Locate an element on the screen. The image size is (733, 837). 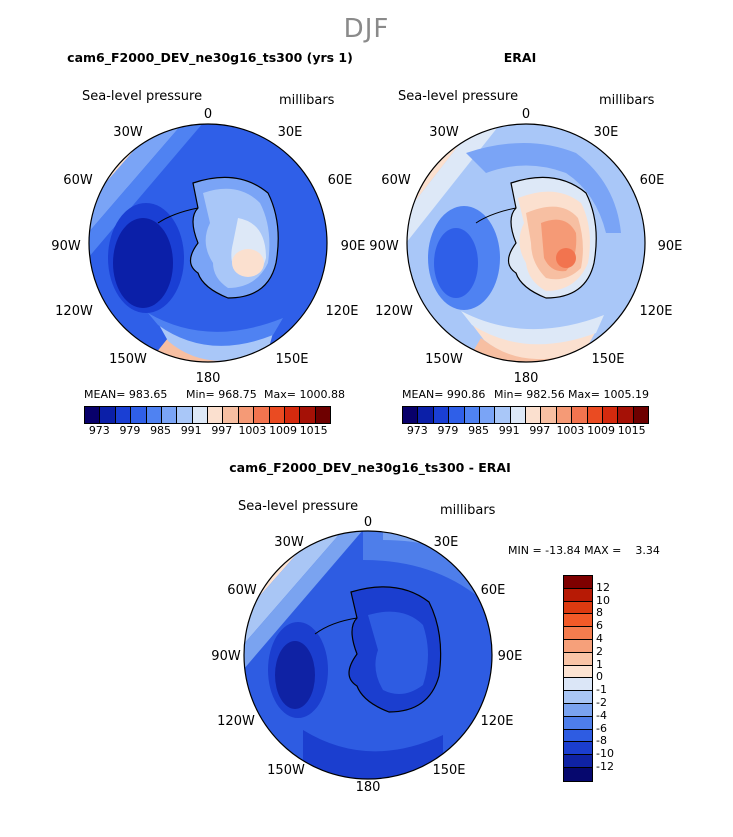
panel-title-diff: cam6_F2000_DEV_ne30g16_ts300 - ERAI is located at coordinates (370, 467).